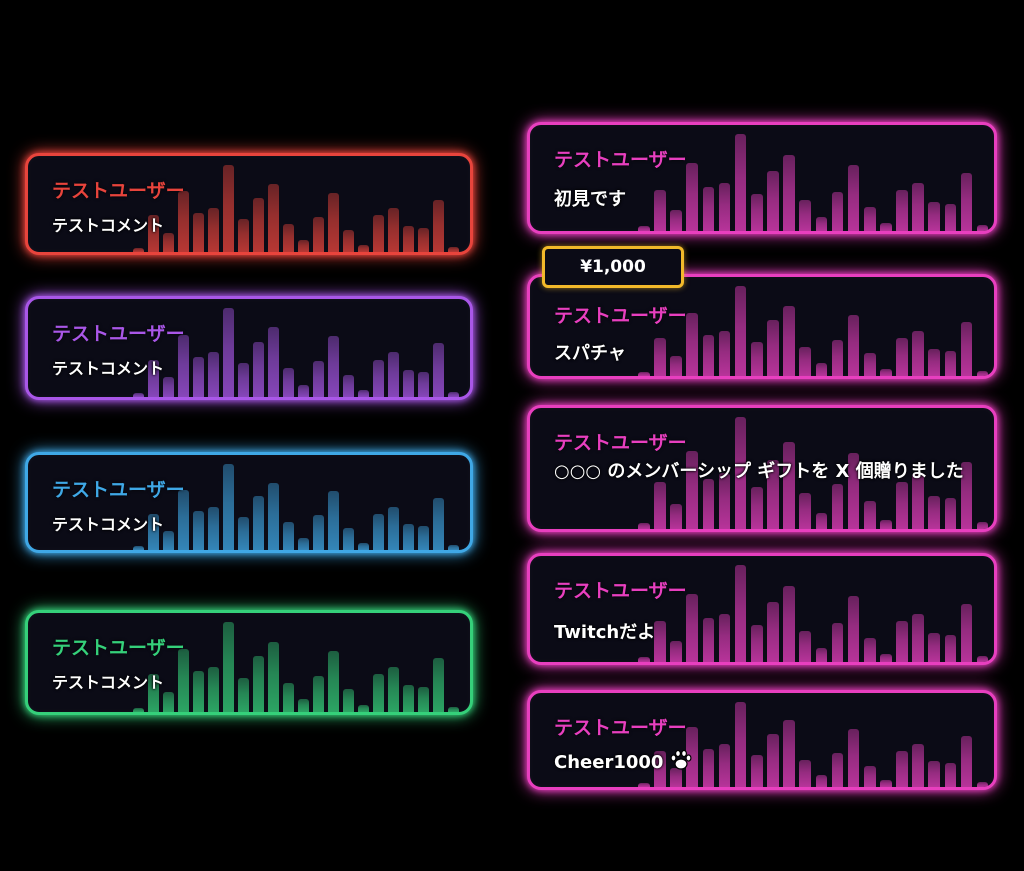  I want to click on comment-card-blue: テストユーザー テストコメント, so click(249, 502).